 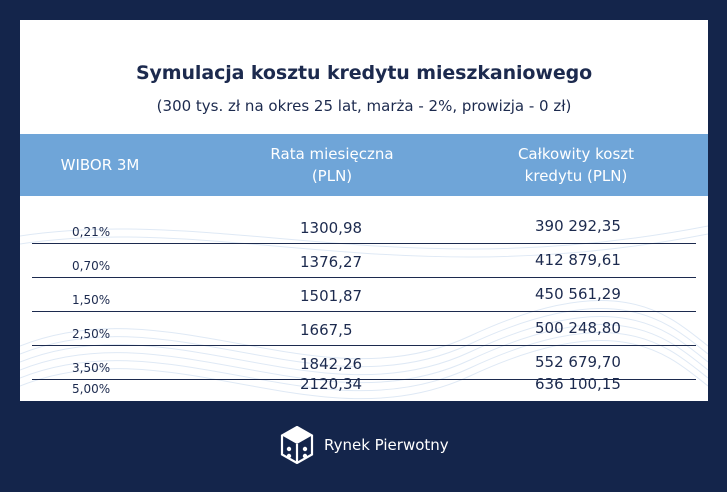 What do you see at coordinates (364, 388) in the screenshot?
I see `table-row: 5,00% 2120,34 636 100,15` at bounding box center [364, 388].